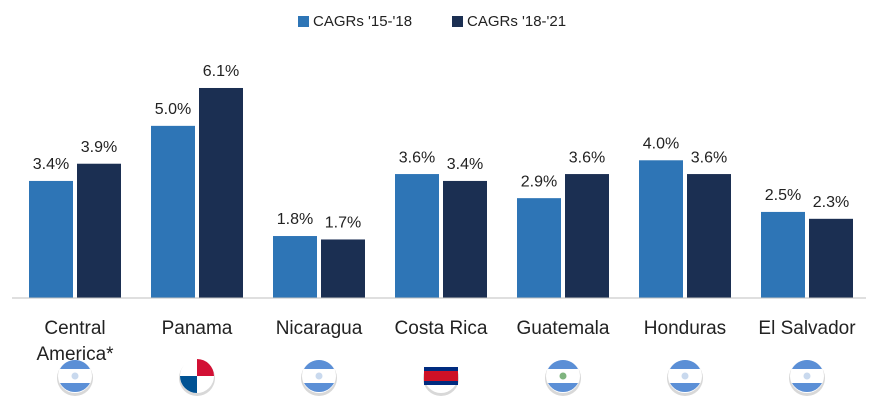 The image size is (879, 404). Describe the element at coordinates (295, 219) in the screenshot. I see `data-label: 1.8%` at that location.